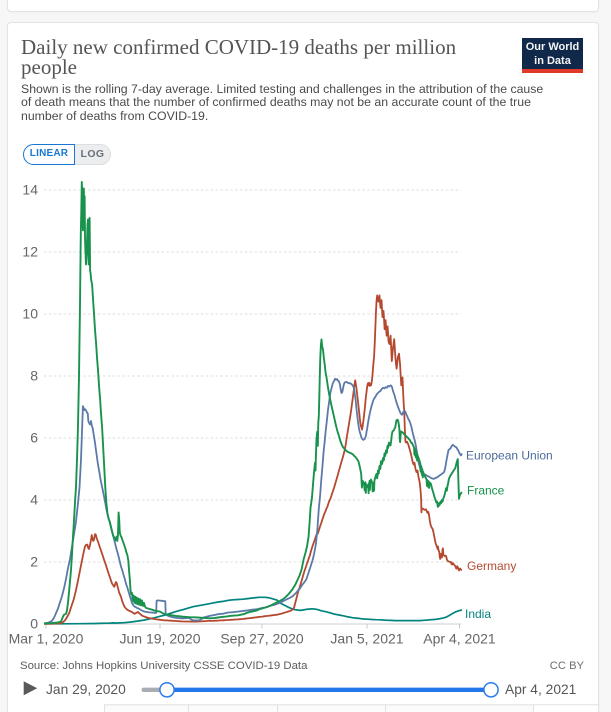 This screenshot has width=611, height=712. What do you see at coordinates (459, 639) in the screenshot?
I see `svg-text: Apr 4, 2021` at bounding box center [459, 639].